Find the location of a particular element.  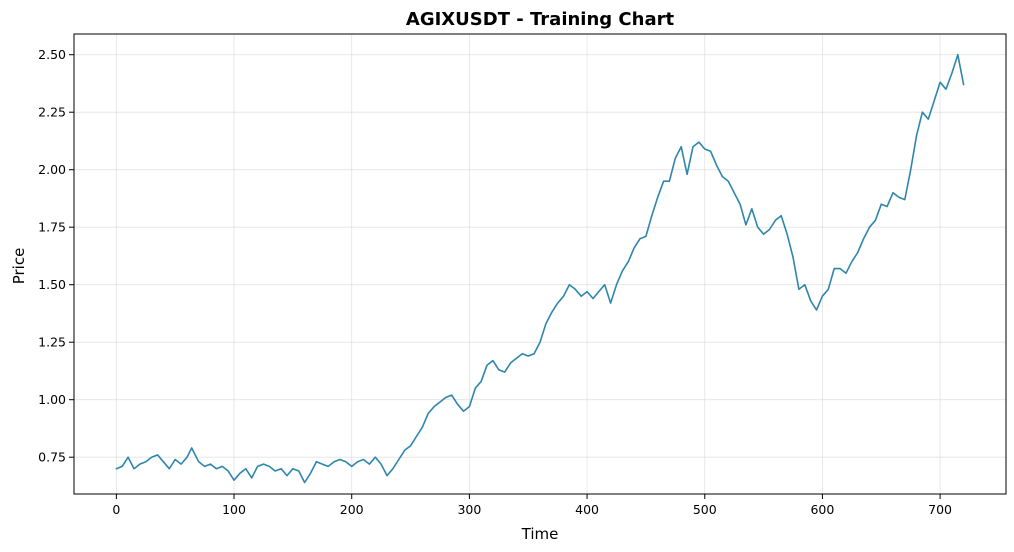

x-tick-label: 400 is located at coordinates (587, 509).